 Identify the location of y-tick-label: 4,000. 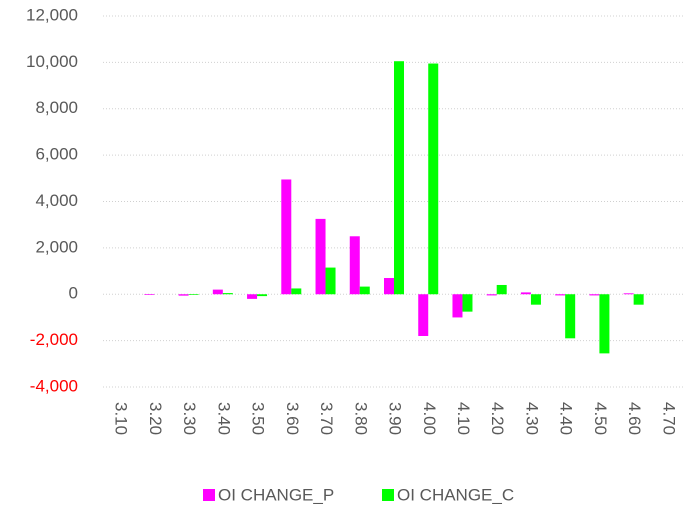
(56, 200).